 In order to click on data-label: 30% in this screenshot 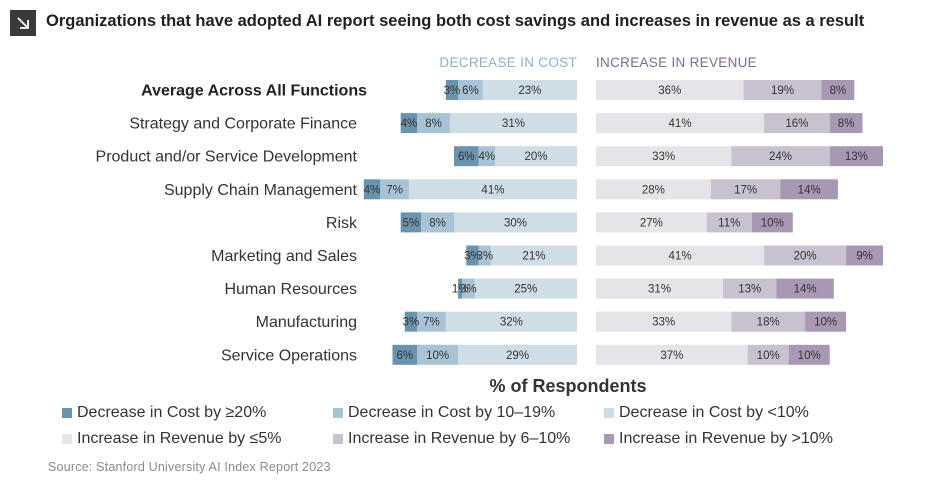, I will do `click(515, 223)`.